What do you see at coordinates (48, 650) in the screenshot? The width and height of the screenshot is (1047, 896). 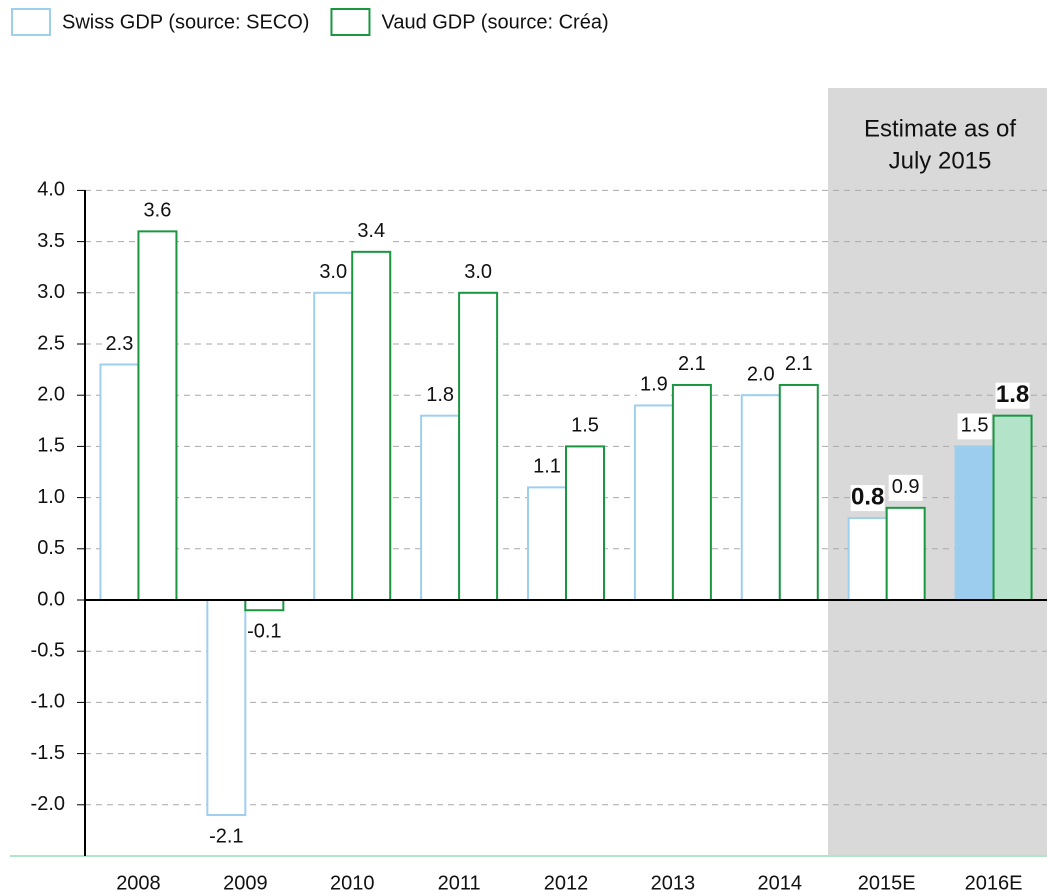 I see `y-tick-label: -0.5` at bounding box center [48, 650].